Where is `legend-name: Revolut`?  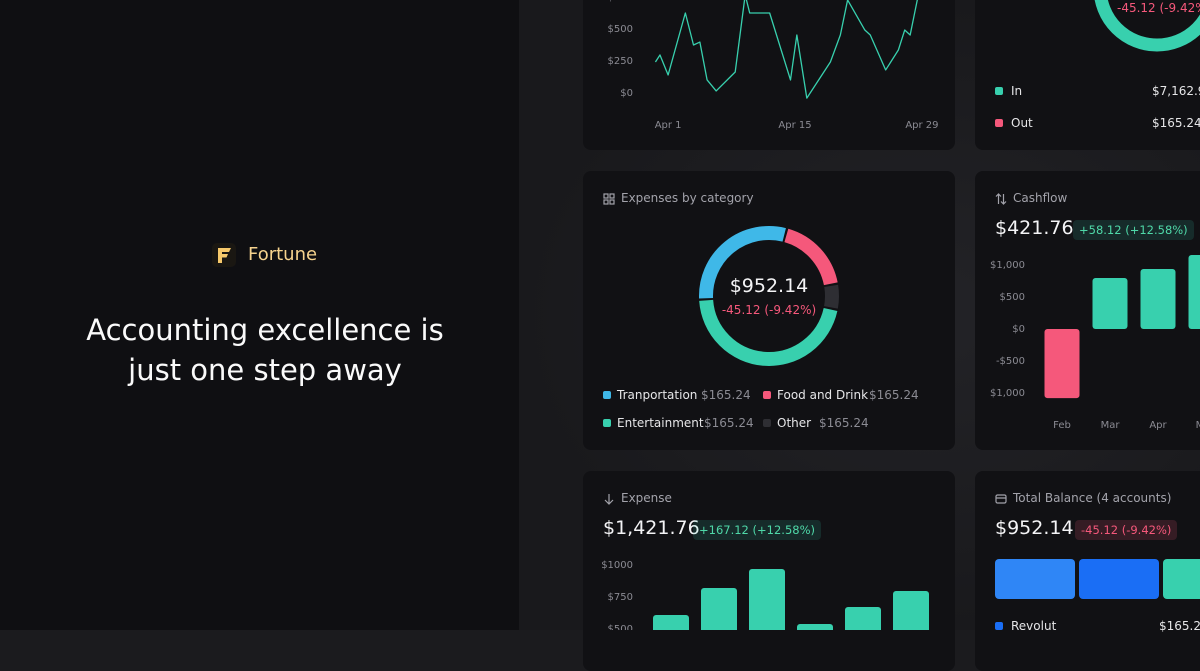
legend-name: Revolut is located at coordinates (1033, 626).